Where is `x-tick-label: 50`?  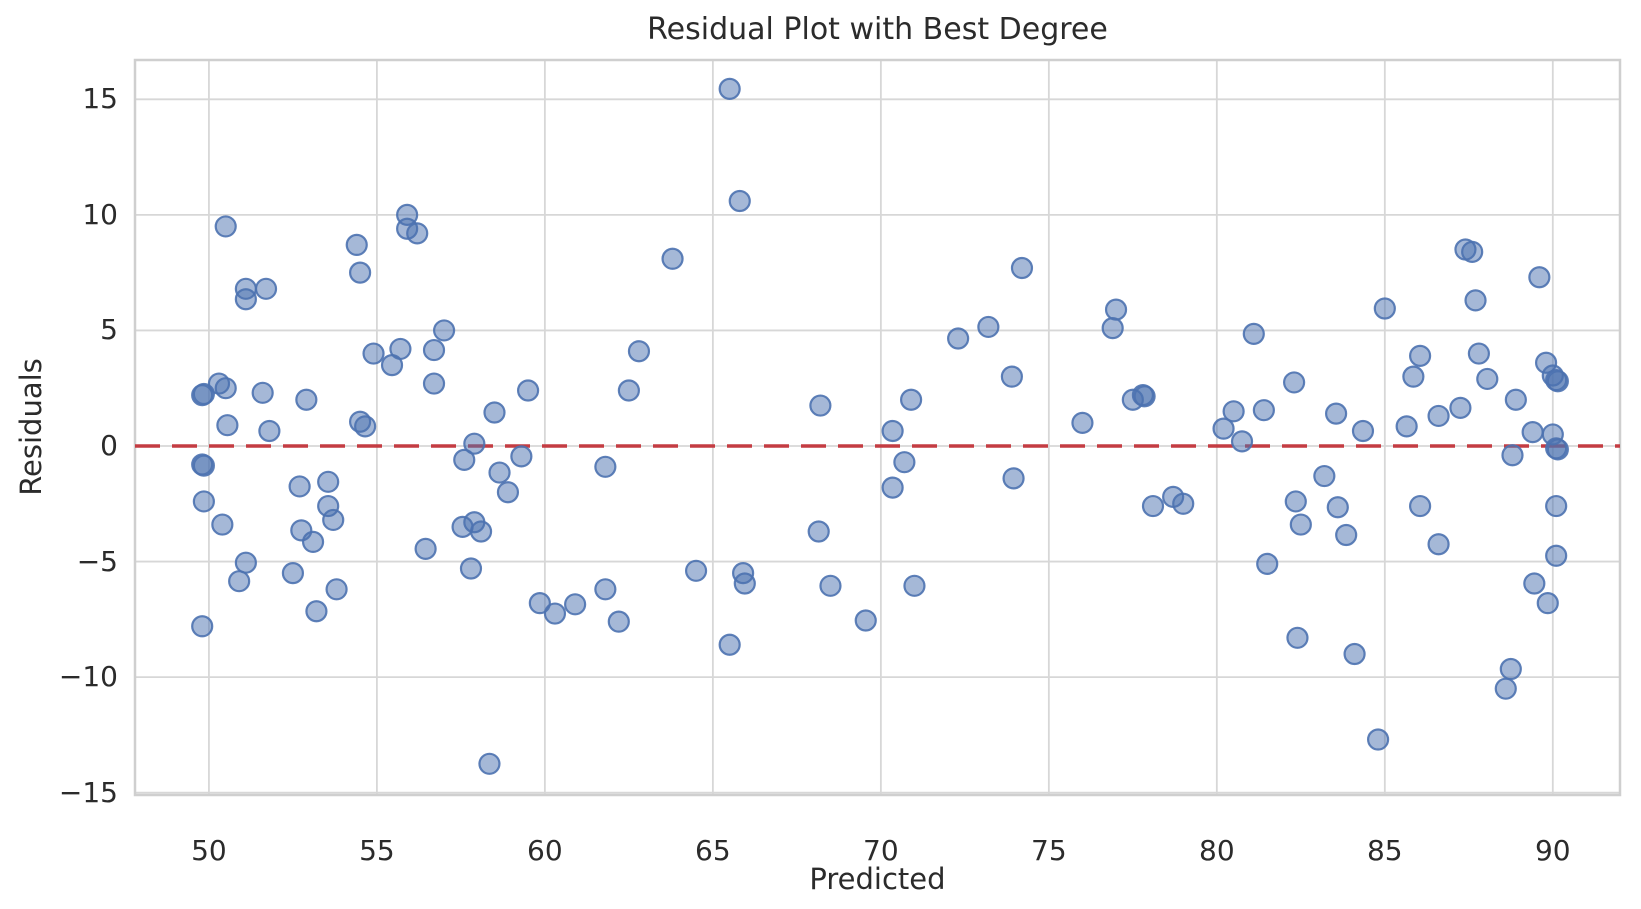
x-tick-label: 50 is located at coordinates (209, 850).